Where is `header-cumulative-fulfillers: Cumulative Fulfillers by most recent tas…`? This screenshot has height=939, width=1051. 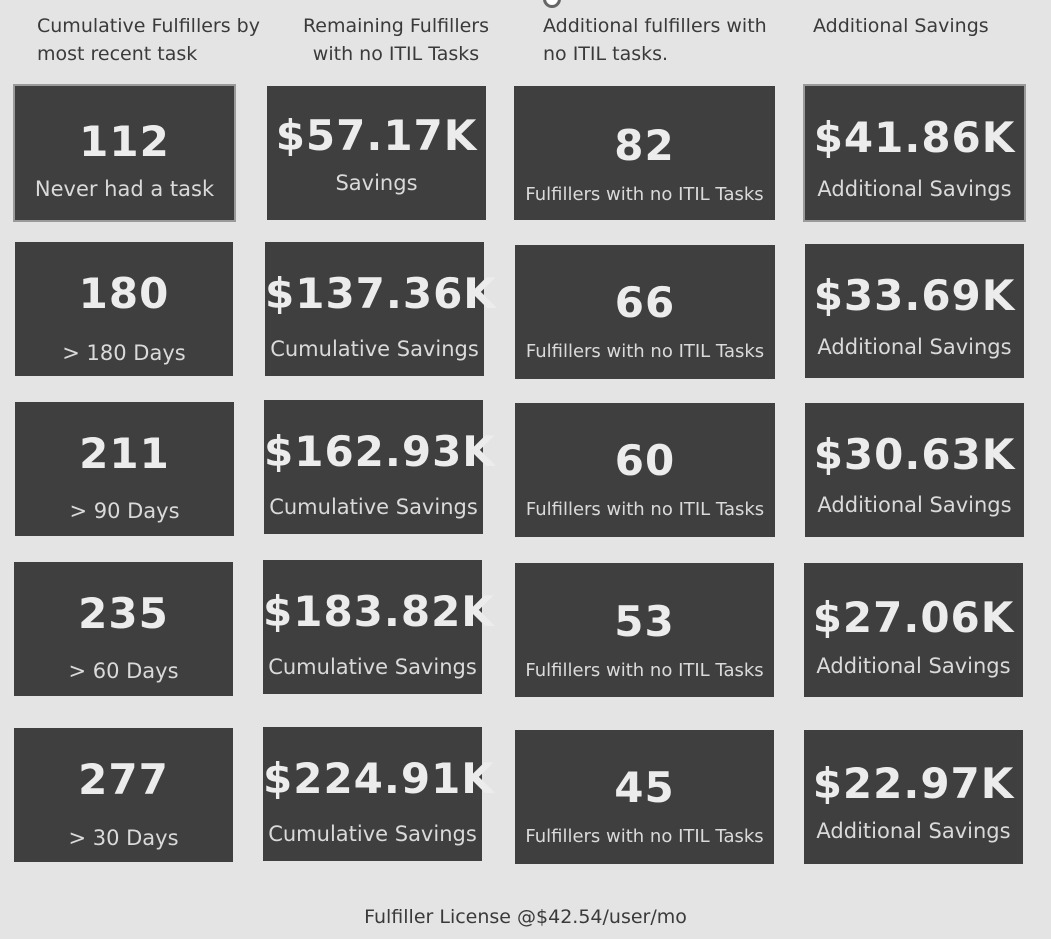
header-cumulative-fulfillers: Cumulative Fulfillers by most recent tas… is located at coordinates (148, 40).